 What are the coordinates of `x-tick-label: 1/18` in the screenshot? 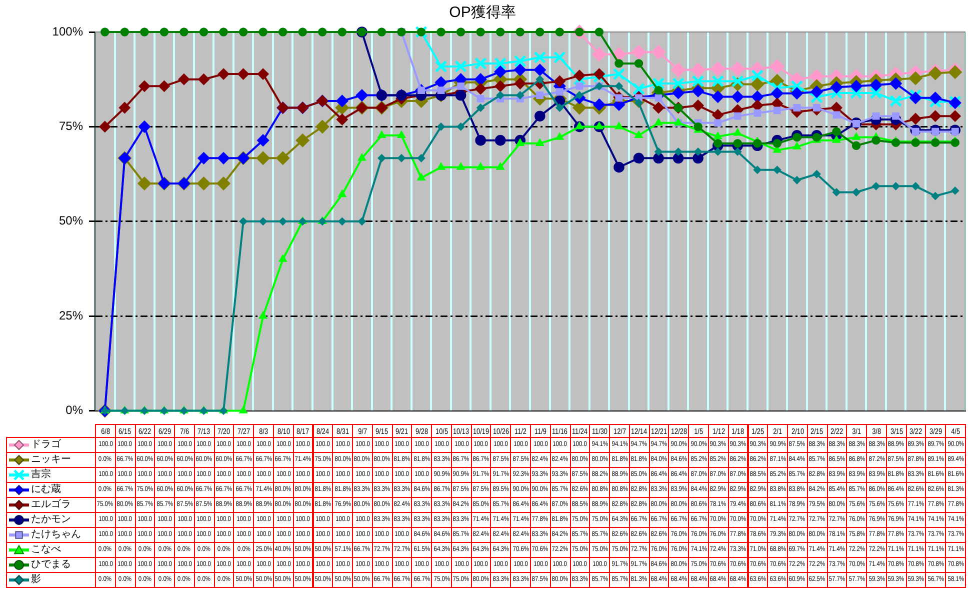 It's located at (738, 431).